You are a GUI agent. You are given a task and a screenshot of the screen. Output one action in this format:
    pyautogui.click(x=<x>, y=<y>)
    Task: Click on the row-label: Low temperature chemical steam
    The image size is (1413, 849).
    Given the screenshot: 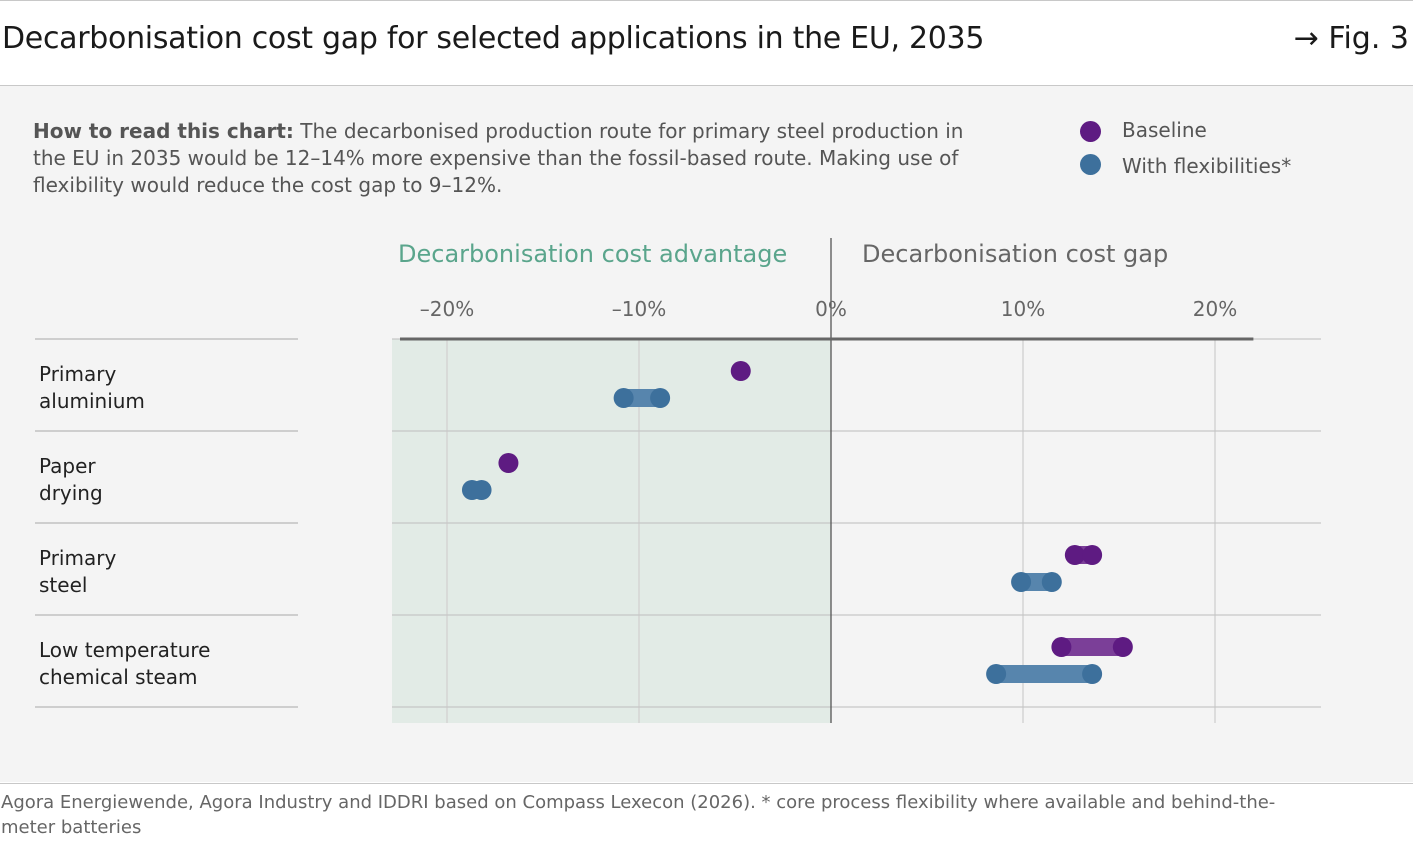 What is the action you would take?
    pyautogui.click(x=125, y=663)
    